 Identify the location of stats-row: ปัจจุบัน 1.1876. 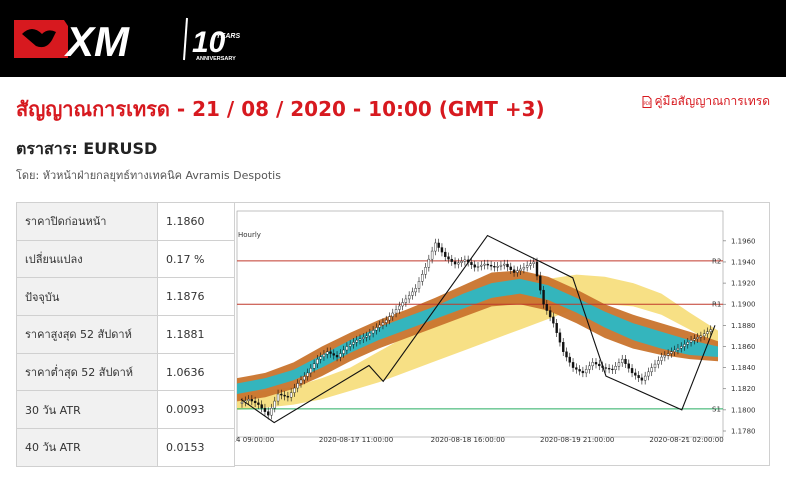
(125, 297).